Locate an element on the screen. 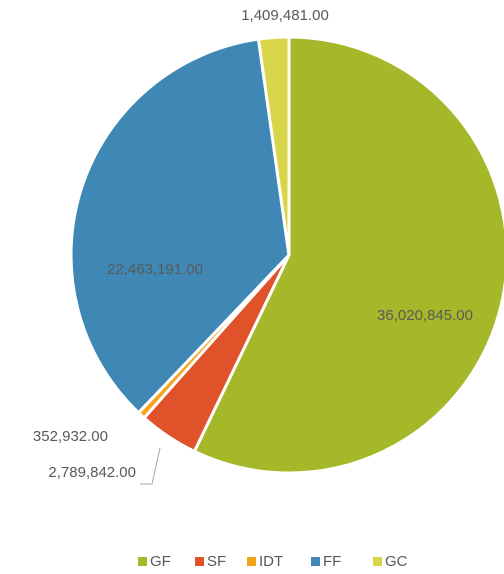  leader-line is located at coordinates (150, 466).